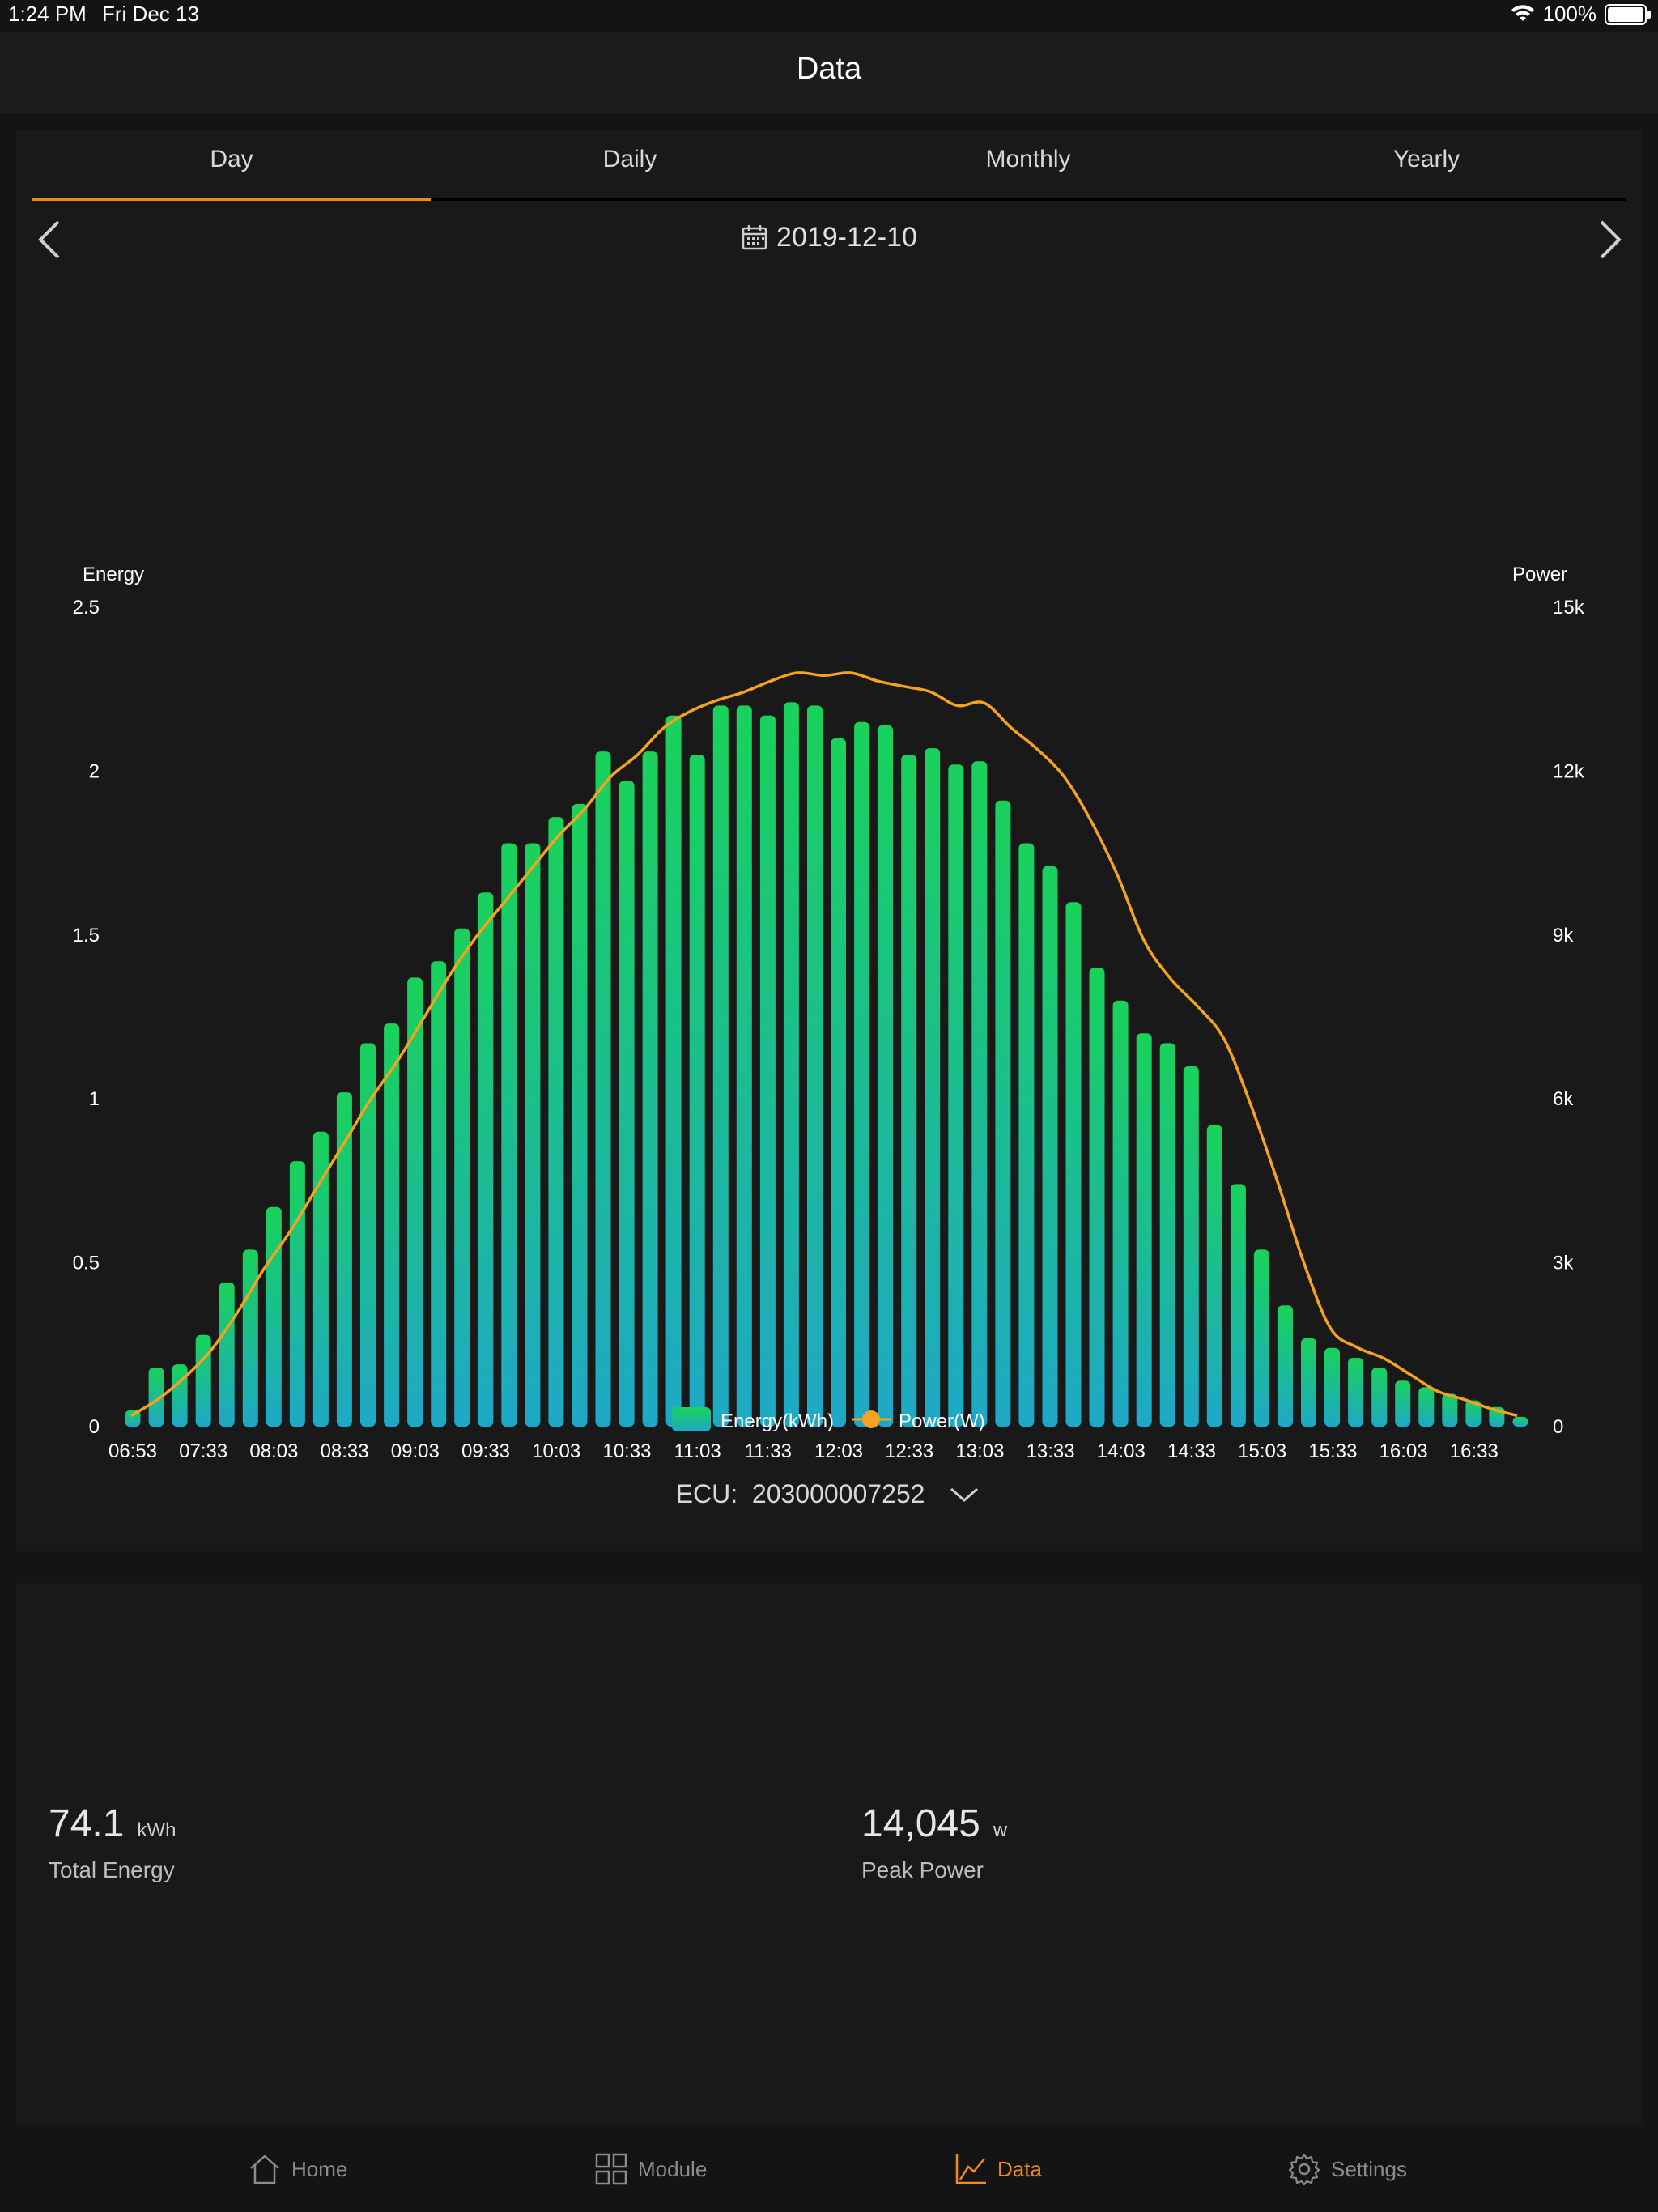 The image size is (1658, 2212). I want to click on tabbar-module: Module, so click(650, 2169).